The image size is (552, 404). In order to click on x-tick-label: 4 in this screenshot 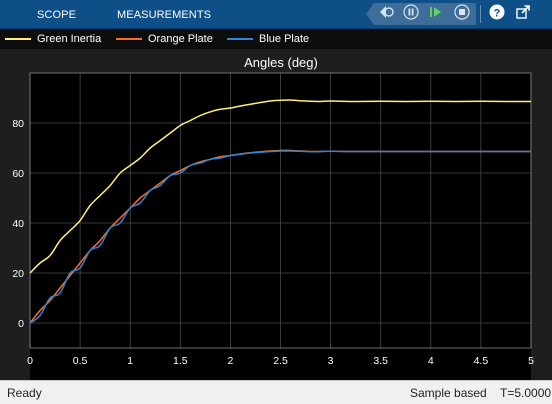, I will do `click(431, 361)`.